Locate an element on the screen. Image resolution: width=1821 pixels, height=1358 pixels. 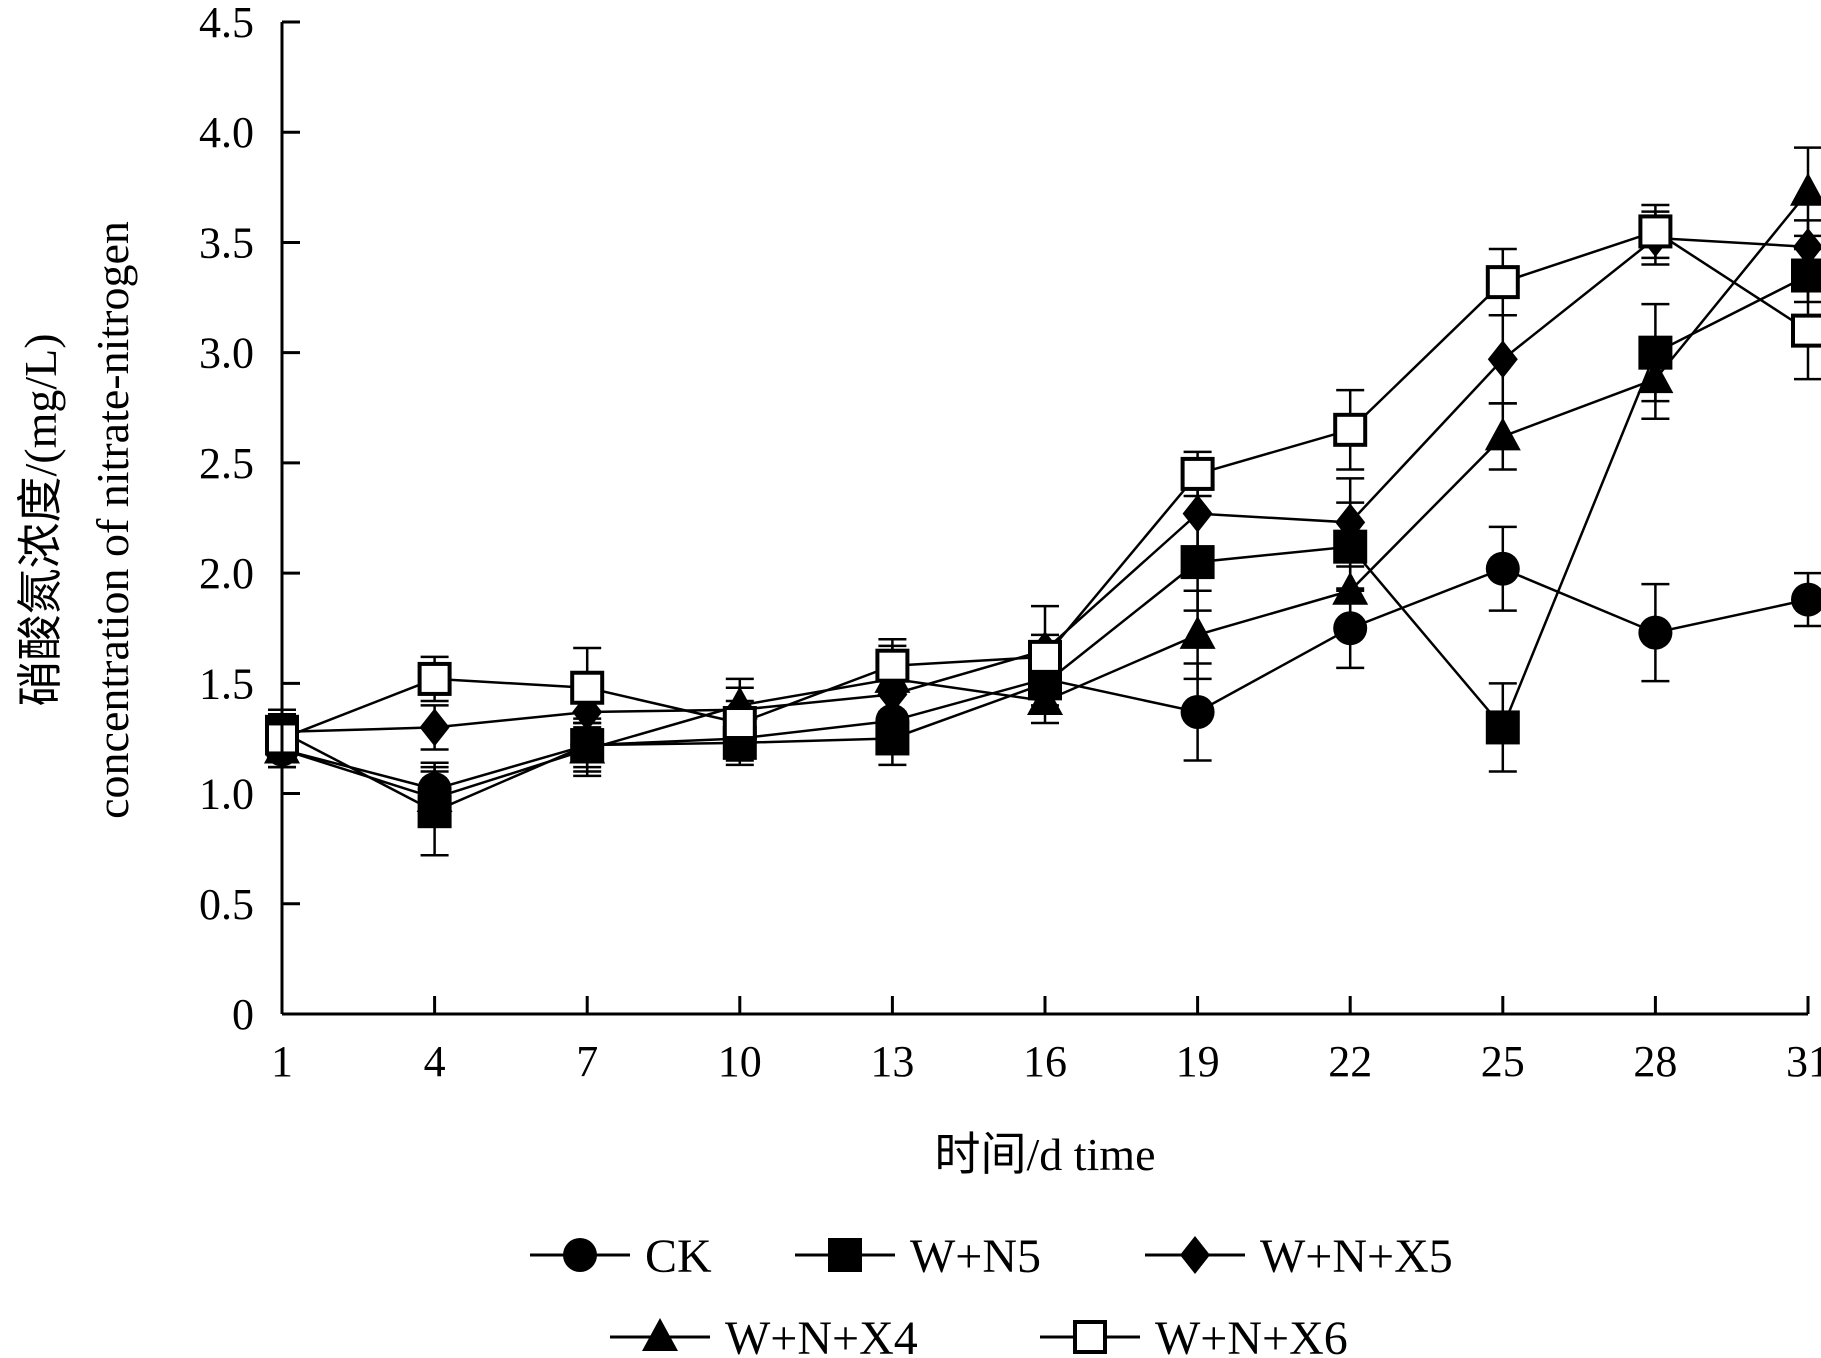
legend-item-ck: CK is located at coordinates (621, 1256).